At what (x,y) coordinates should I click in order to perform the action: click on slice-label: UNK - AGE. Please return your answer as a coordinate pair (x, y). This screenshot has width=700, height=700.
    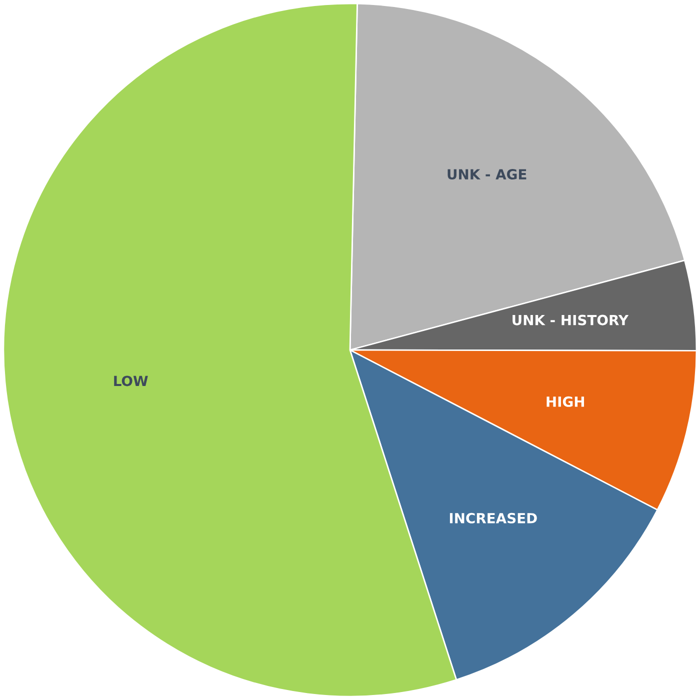
    Looking at the image, I should click on (487, 174).